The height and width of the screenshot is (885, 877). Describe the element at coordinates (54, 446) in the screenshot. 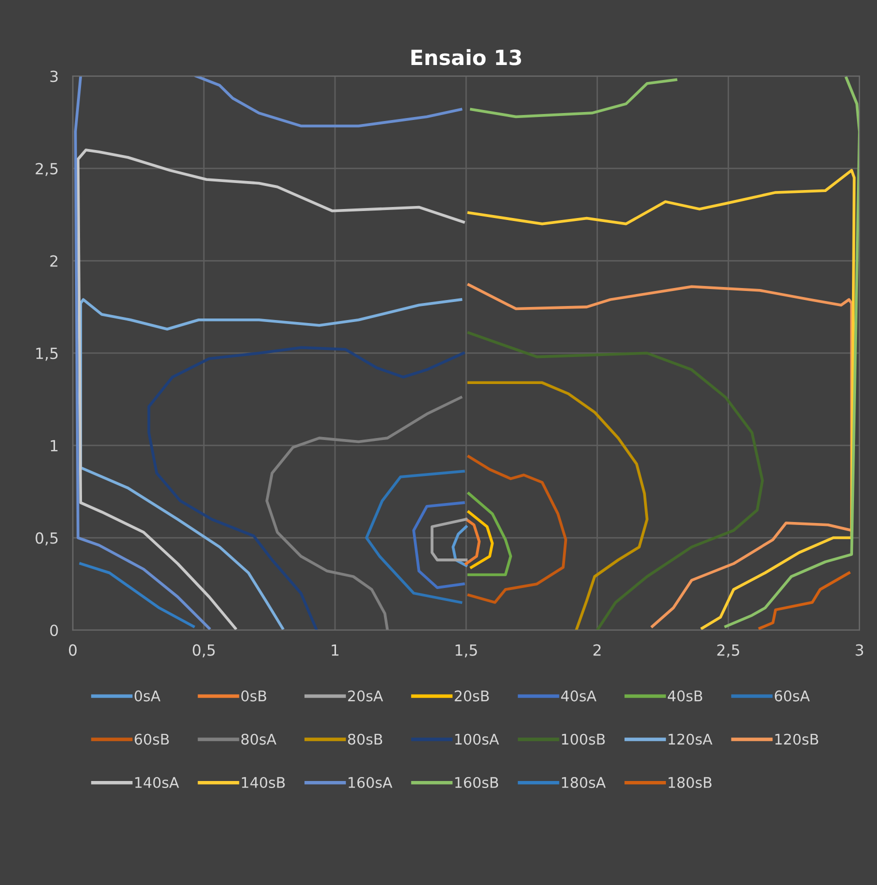

I see `y-tick-label: 1` at that location.